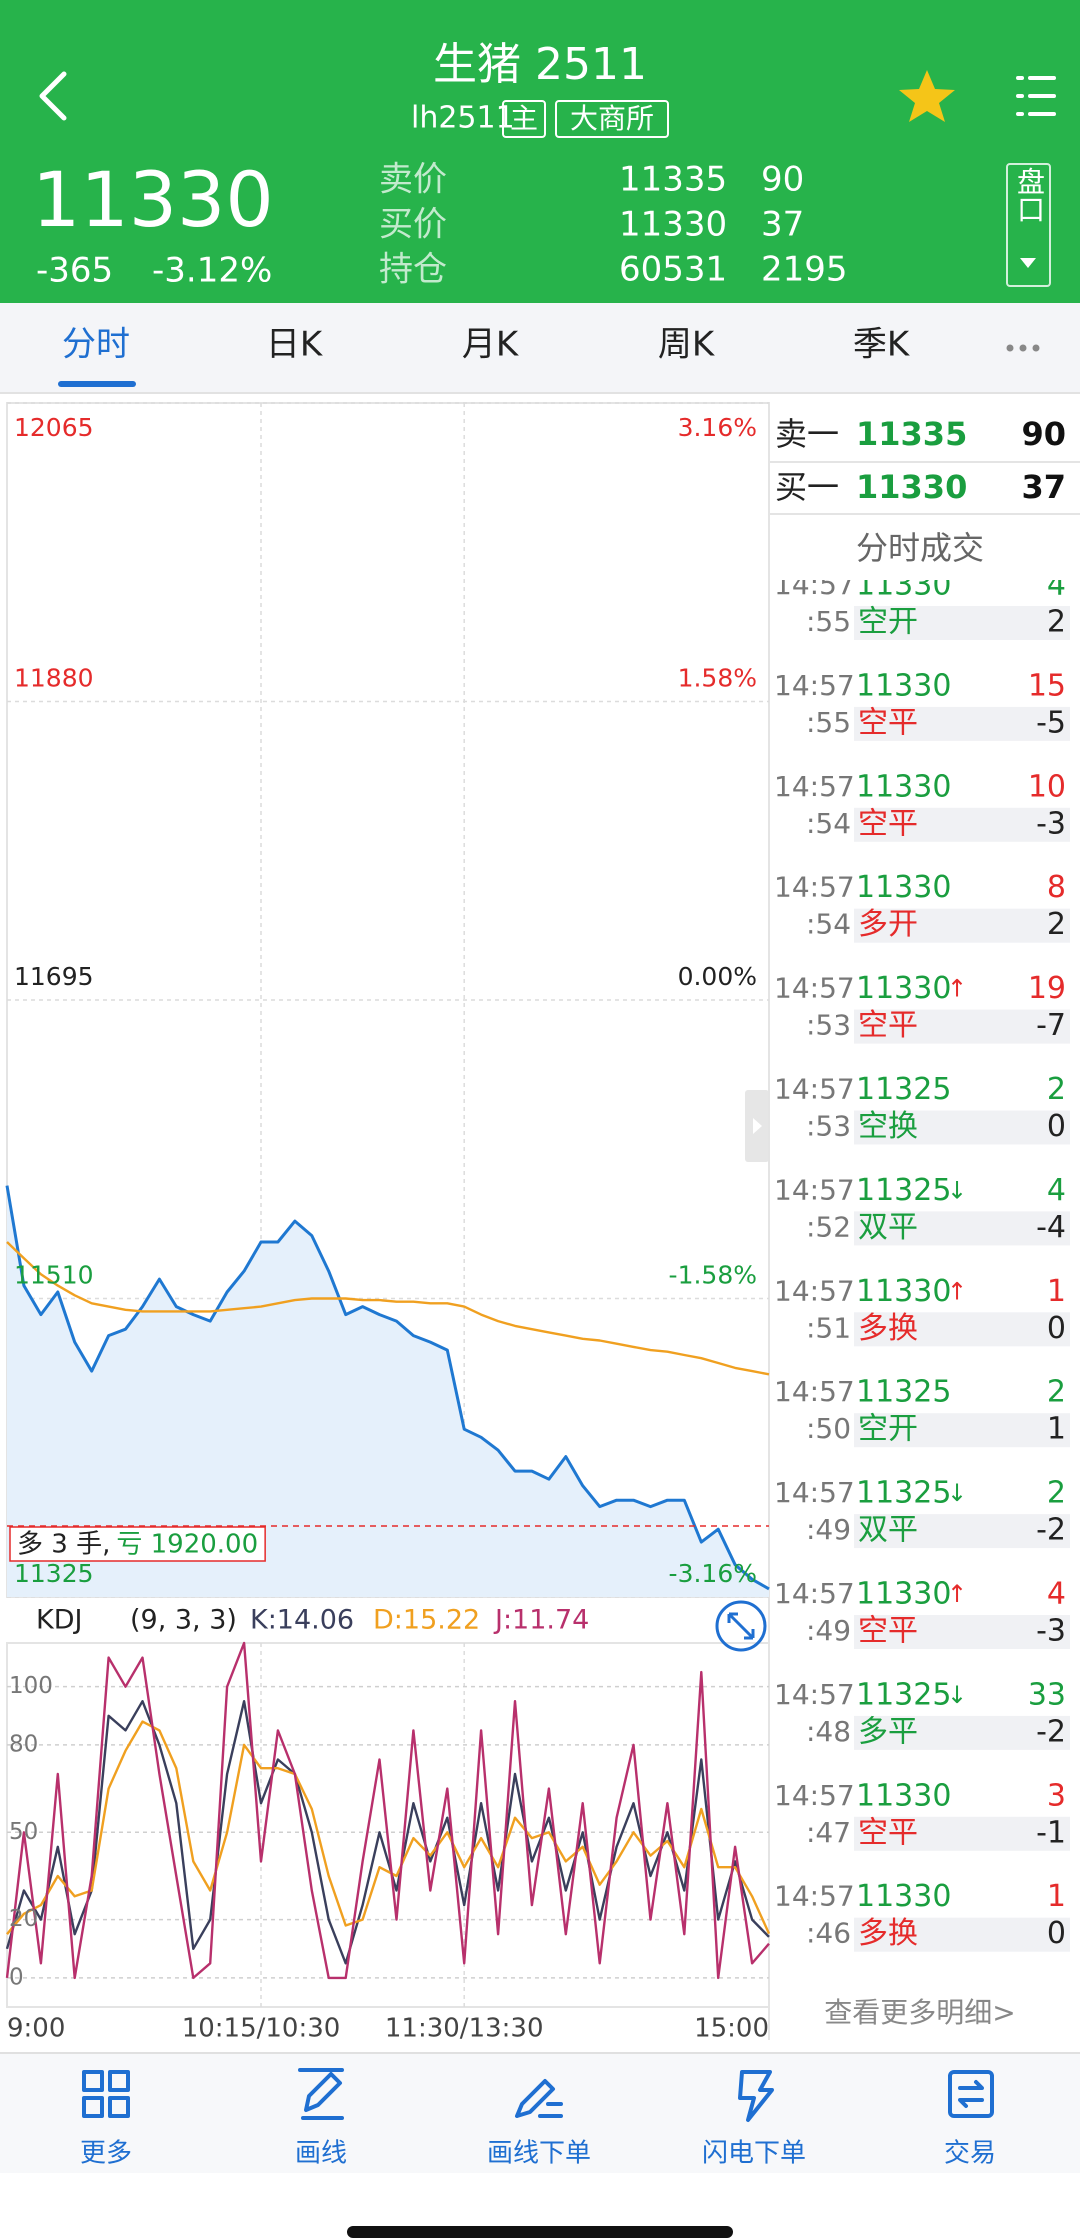 The height and width of the screenshot is (2239, 1080). I want to click on trade-change: 0, so click(1056, 1126).